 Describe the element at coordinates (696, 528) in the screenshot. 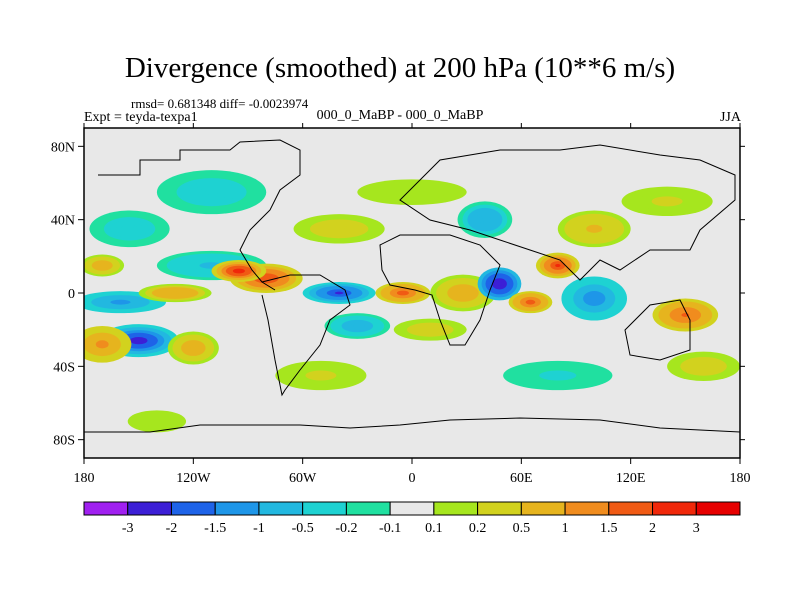

I see `colorbar-label: 3` at that location.